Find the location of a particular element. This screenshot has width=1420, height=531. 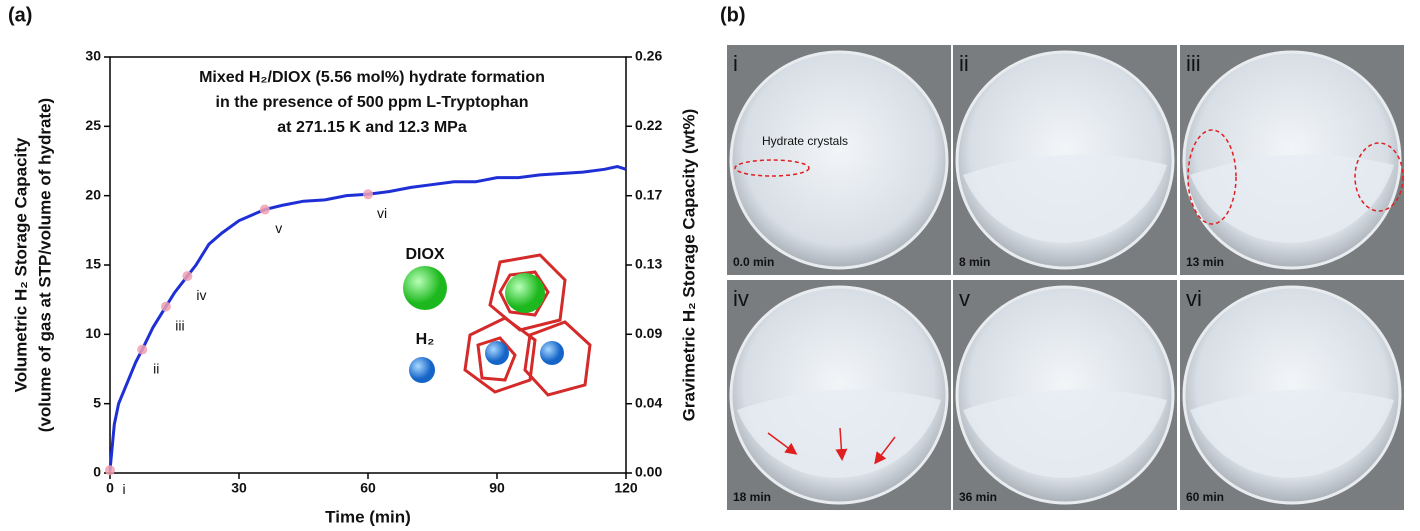

y2-tick-label: 0.04 is located at coordinates (648, 402).